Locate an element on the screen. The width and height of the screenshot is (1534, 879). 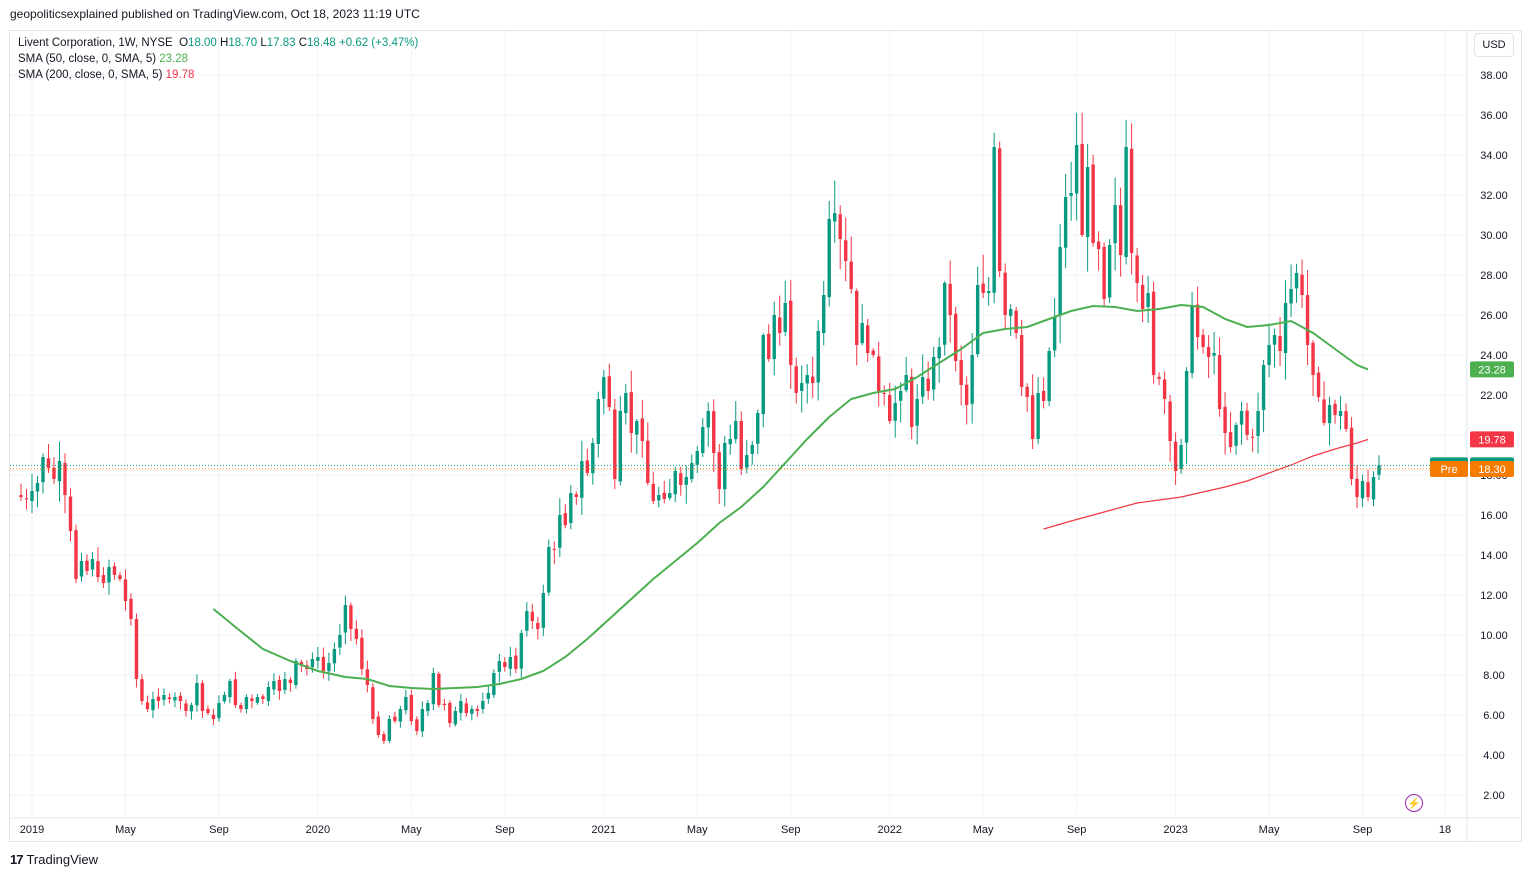
lightning-bolt-icon: ⚡ is located at coordinates (1414, 803).